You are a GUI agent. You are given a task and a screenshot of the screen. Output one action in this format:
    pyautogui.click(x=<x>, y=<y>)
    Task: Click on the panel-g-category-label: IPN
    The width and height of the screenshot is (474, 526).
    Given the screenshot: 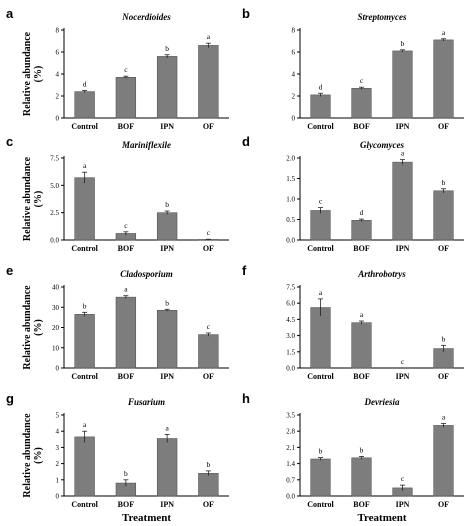 What is the action you would take?
    pyautogui.click(x=167, y=504)
    